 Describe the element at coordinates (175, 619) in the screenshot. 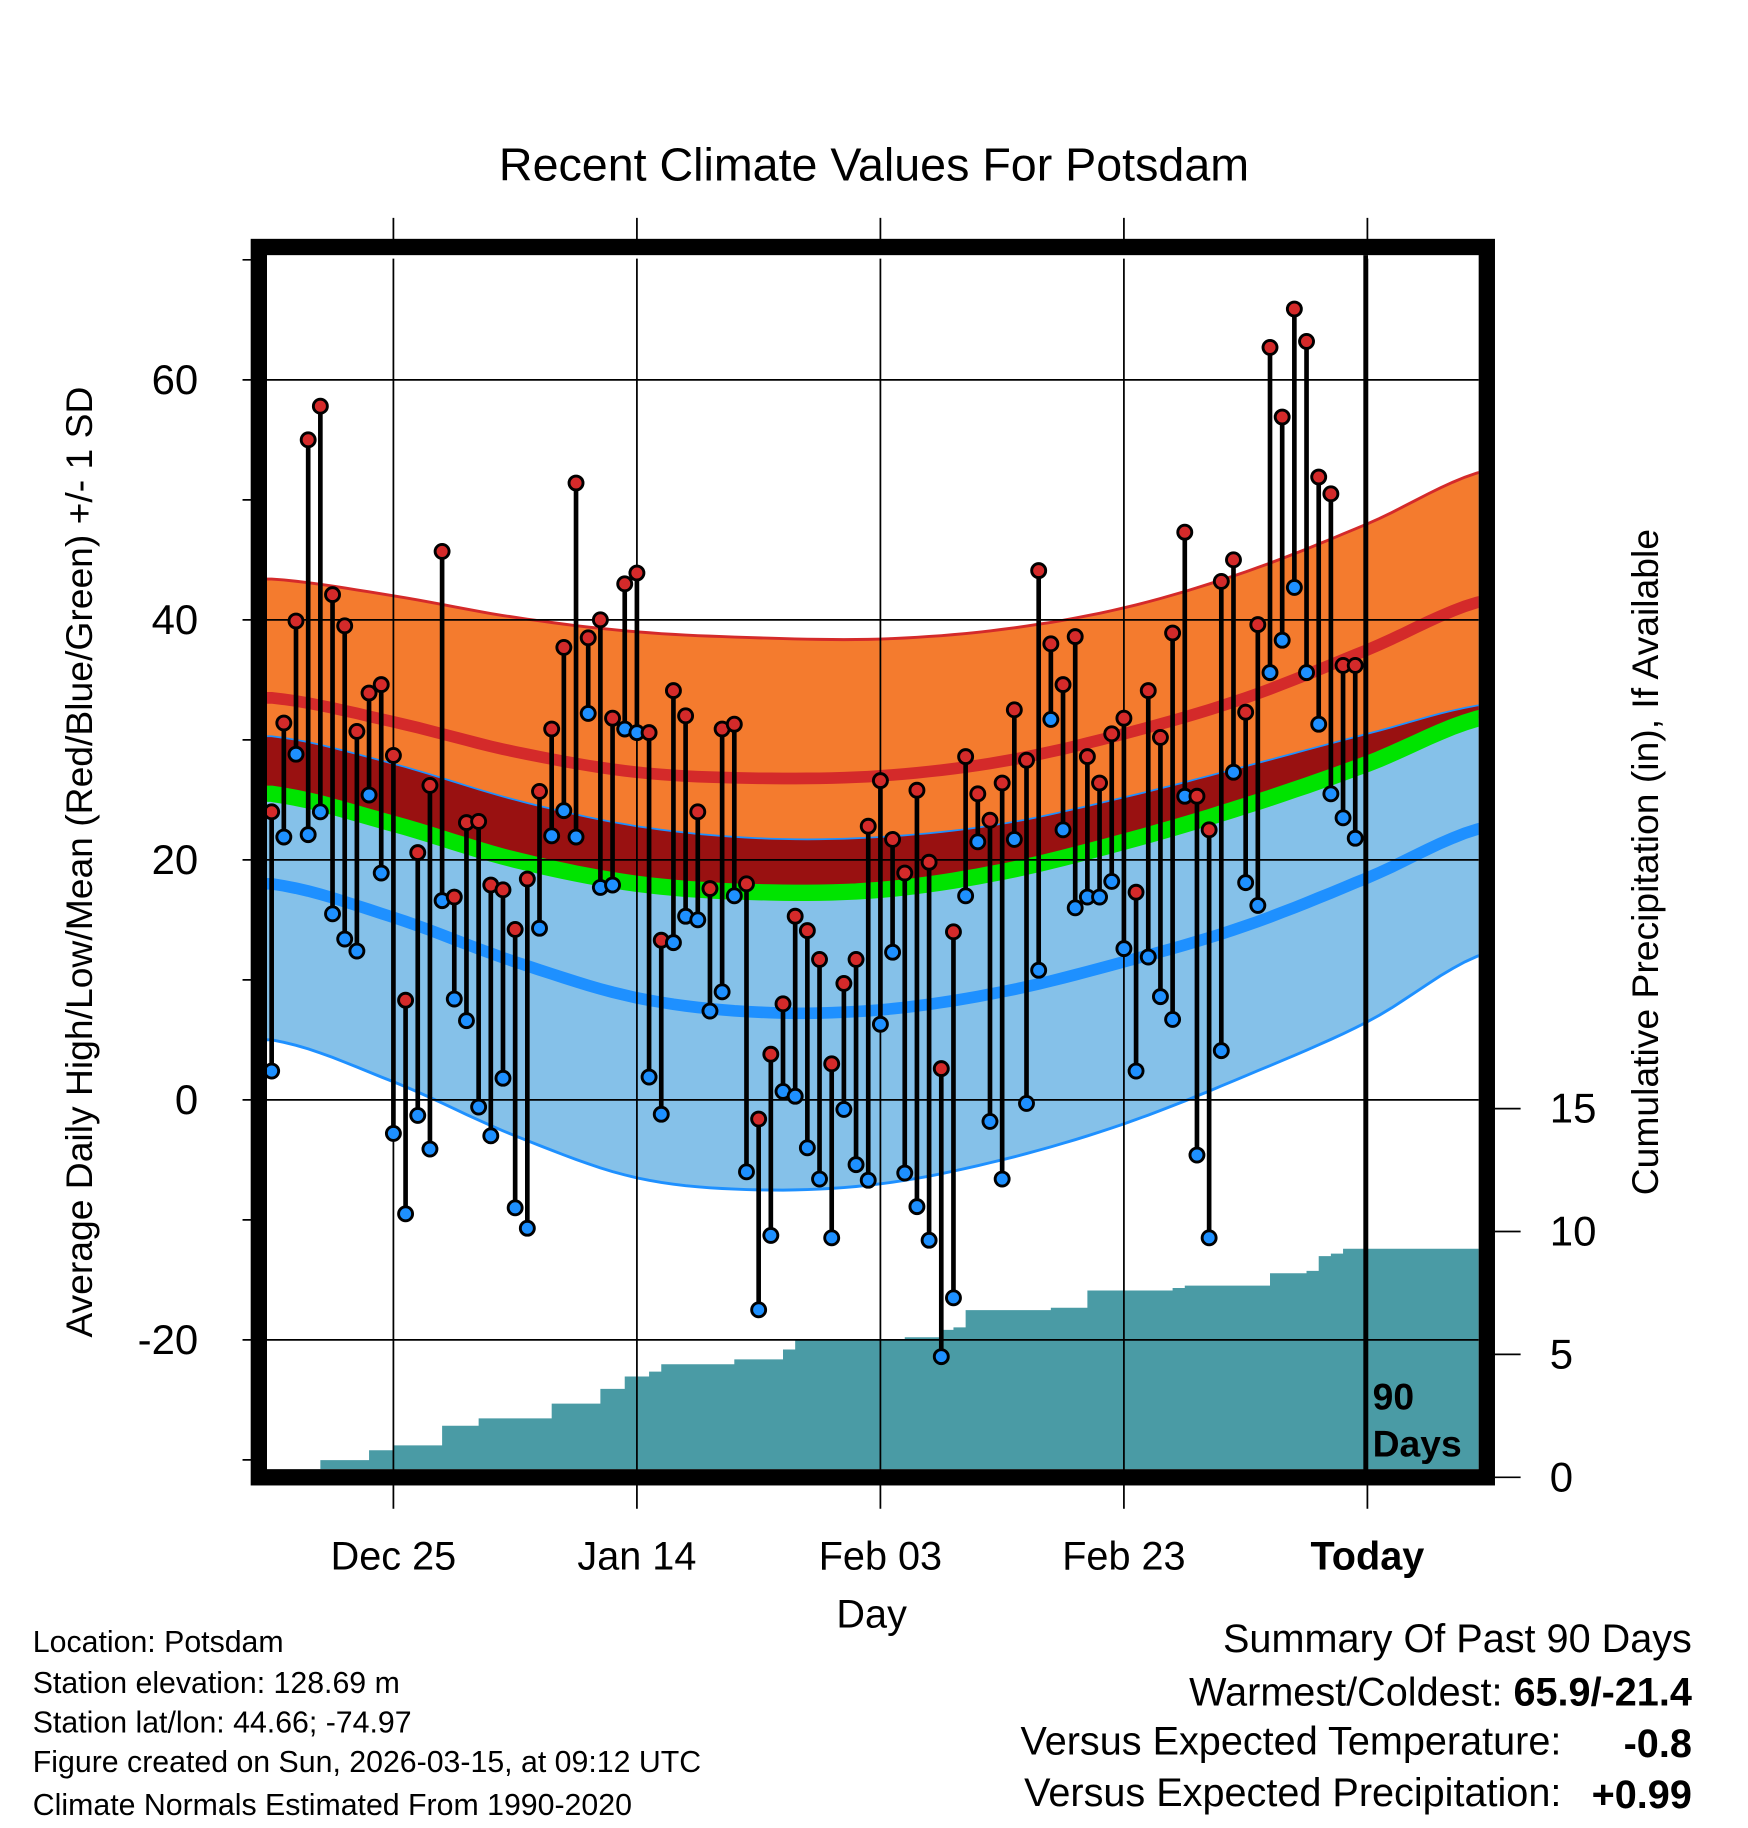

I see `y-tick-label: 40` at that location.